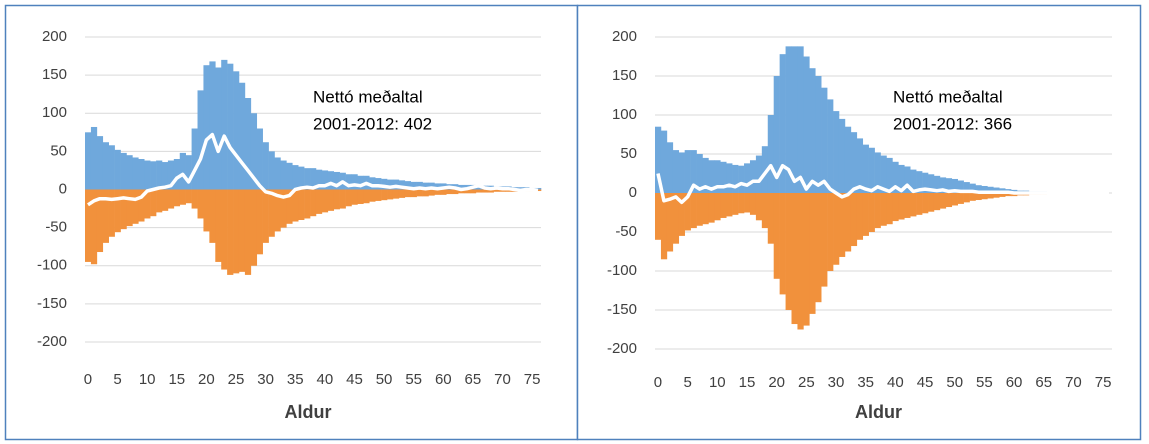 This screenshot has height=444, width=1149. I want to click on x-tick-label: 30, so click(265, 379).